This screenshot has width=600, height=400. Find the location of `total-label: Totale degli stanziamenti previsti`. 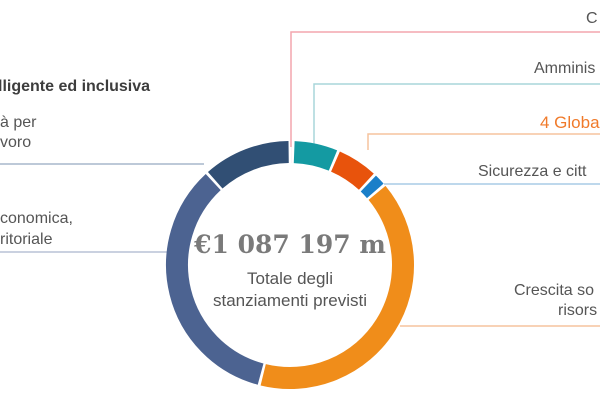

total-label: Totale degli stanziamenti previsti is located at coordinates (290, 290).